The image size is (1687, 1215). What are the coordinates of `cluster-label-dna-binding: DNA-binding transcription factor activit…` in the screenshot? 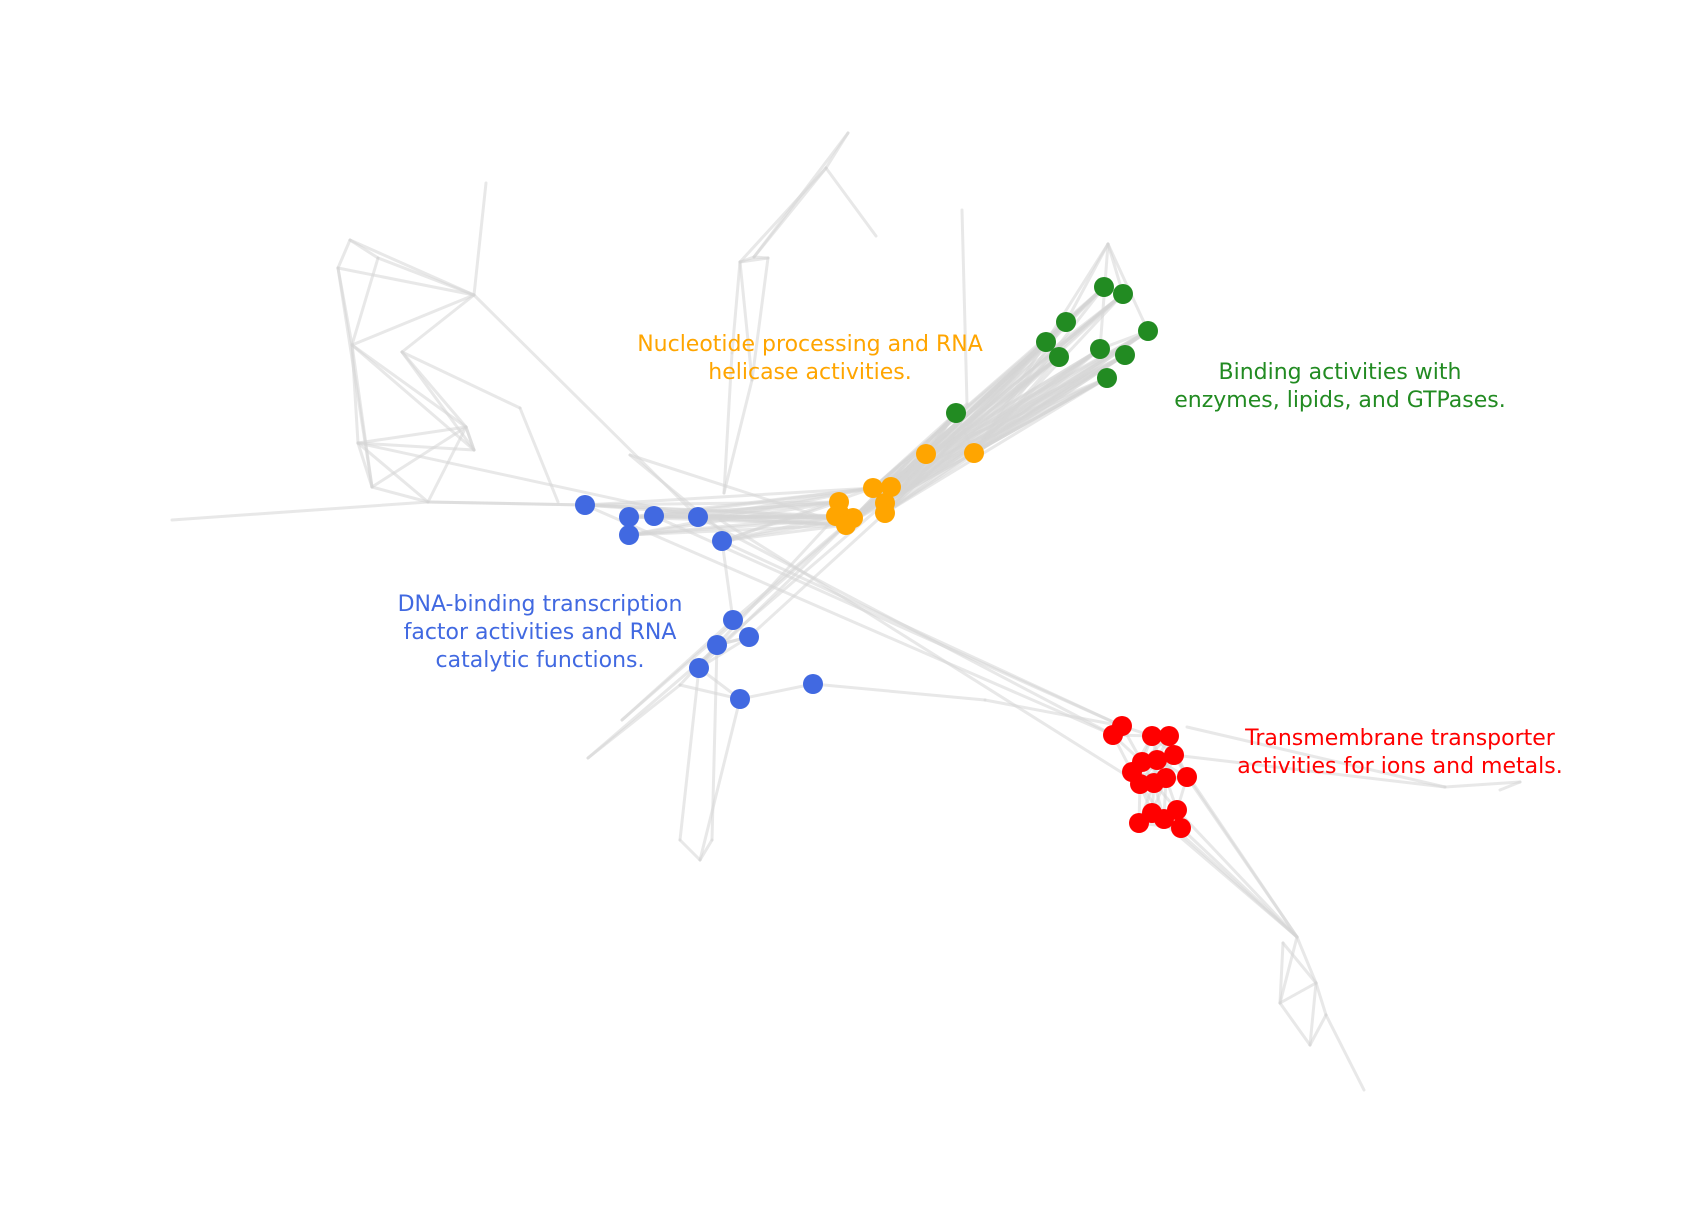 It's located at (540, 632).